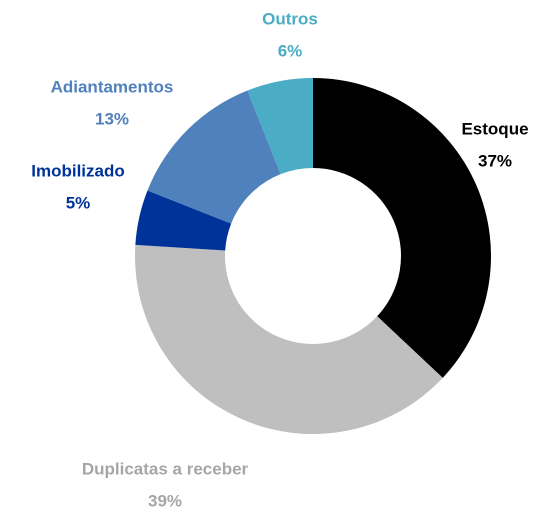 This screenshot has width=547, height=513. What do you see at coordinates (78, 170) in the screenshot?
I see `category-label: Imobilizado` at bounding box center [78, 170].